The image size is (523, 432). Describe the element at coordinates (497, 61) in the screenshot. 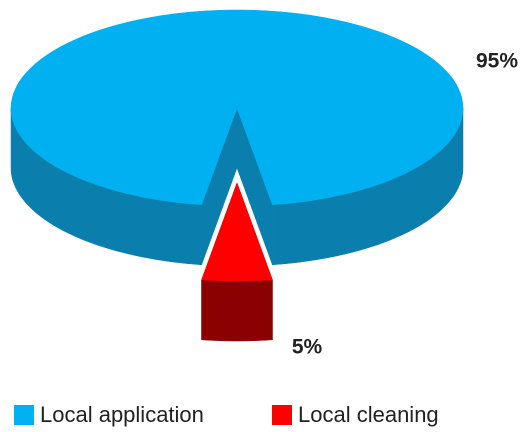

I see `value-label: 95%` at that location.